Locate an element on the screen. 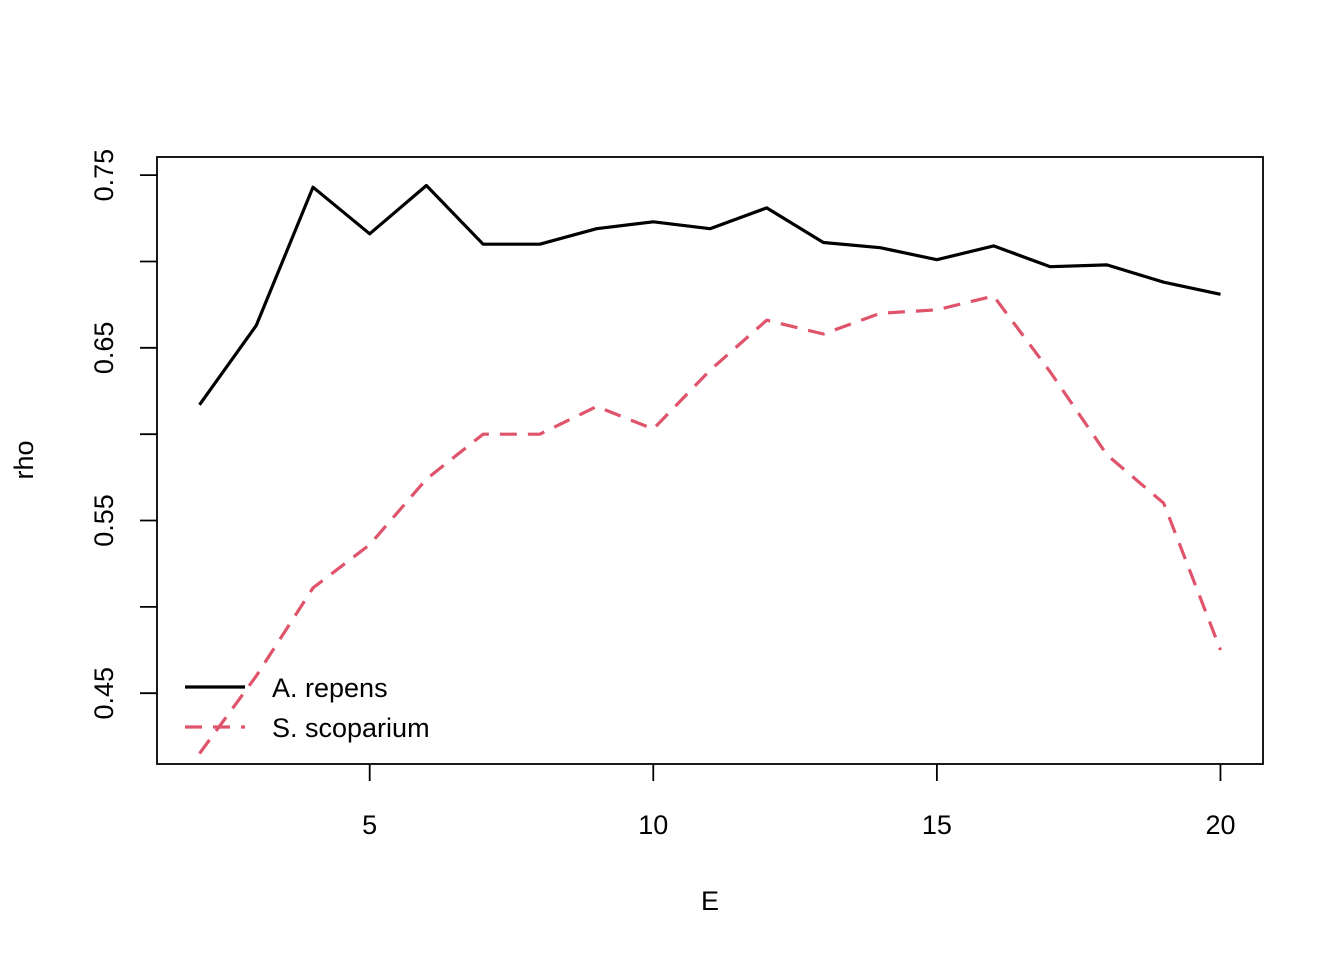  x-tick-label: 15 is located at coordinates (937, 825).